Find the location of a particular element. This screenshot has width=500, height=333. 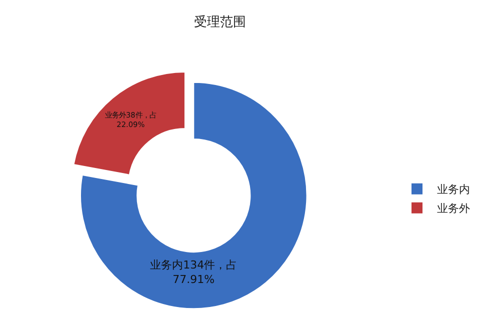

legend-label: 业务内 is located at coordinates (453, 189).